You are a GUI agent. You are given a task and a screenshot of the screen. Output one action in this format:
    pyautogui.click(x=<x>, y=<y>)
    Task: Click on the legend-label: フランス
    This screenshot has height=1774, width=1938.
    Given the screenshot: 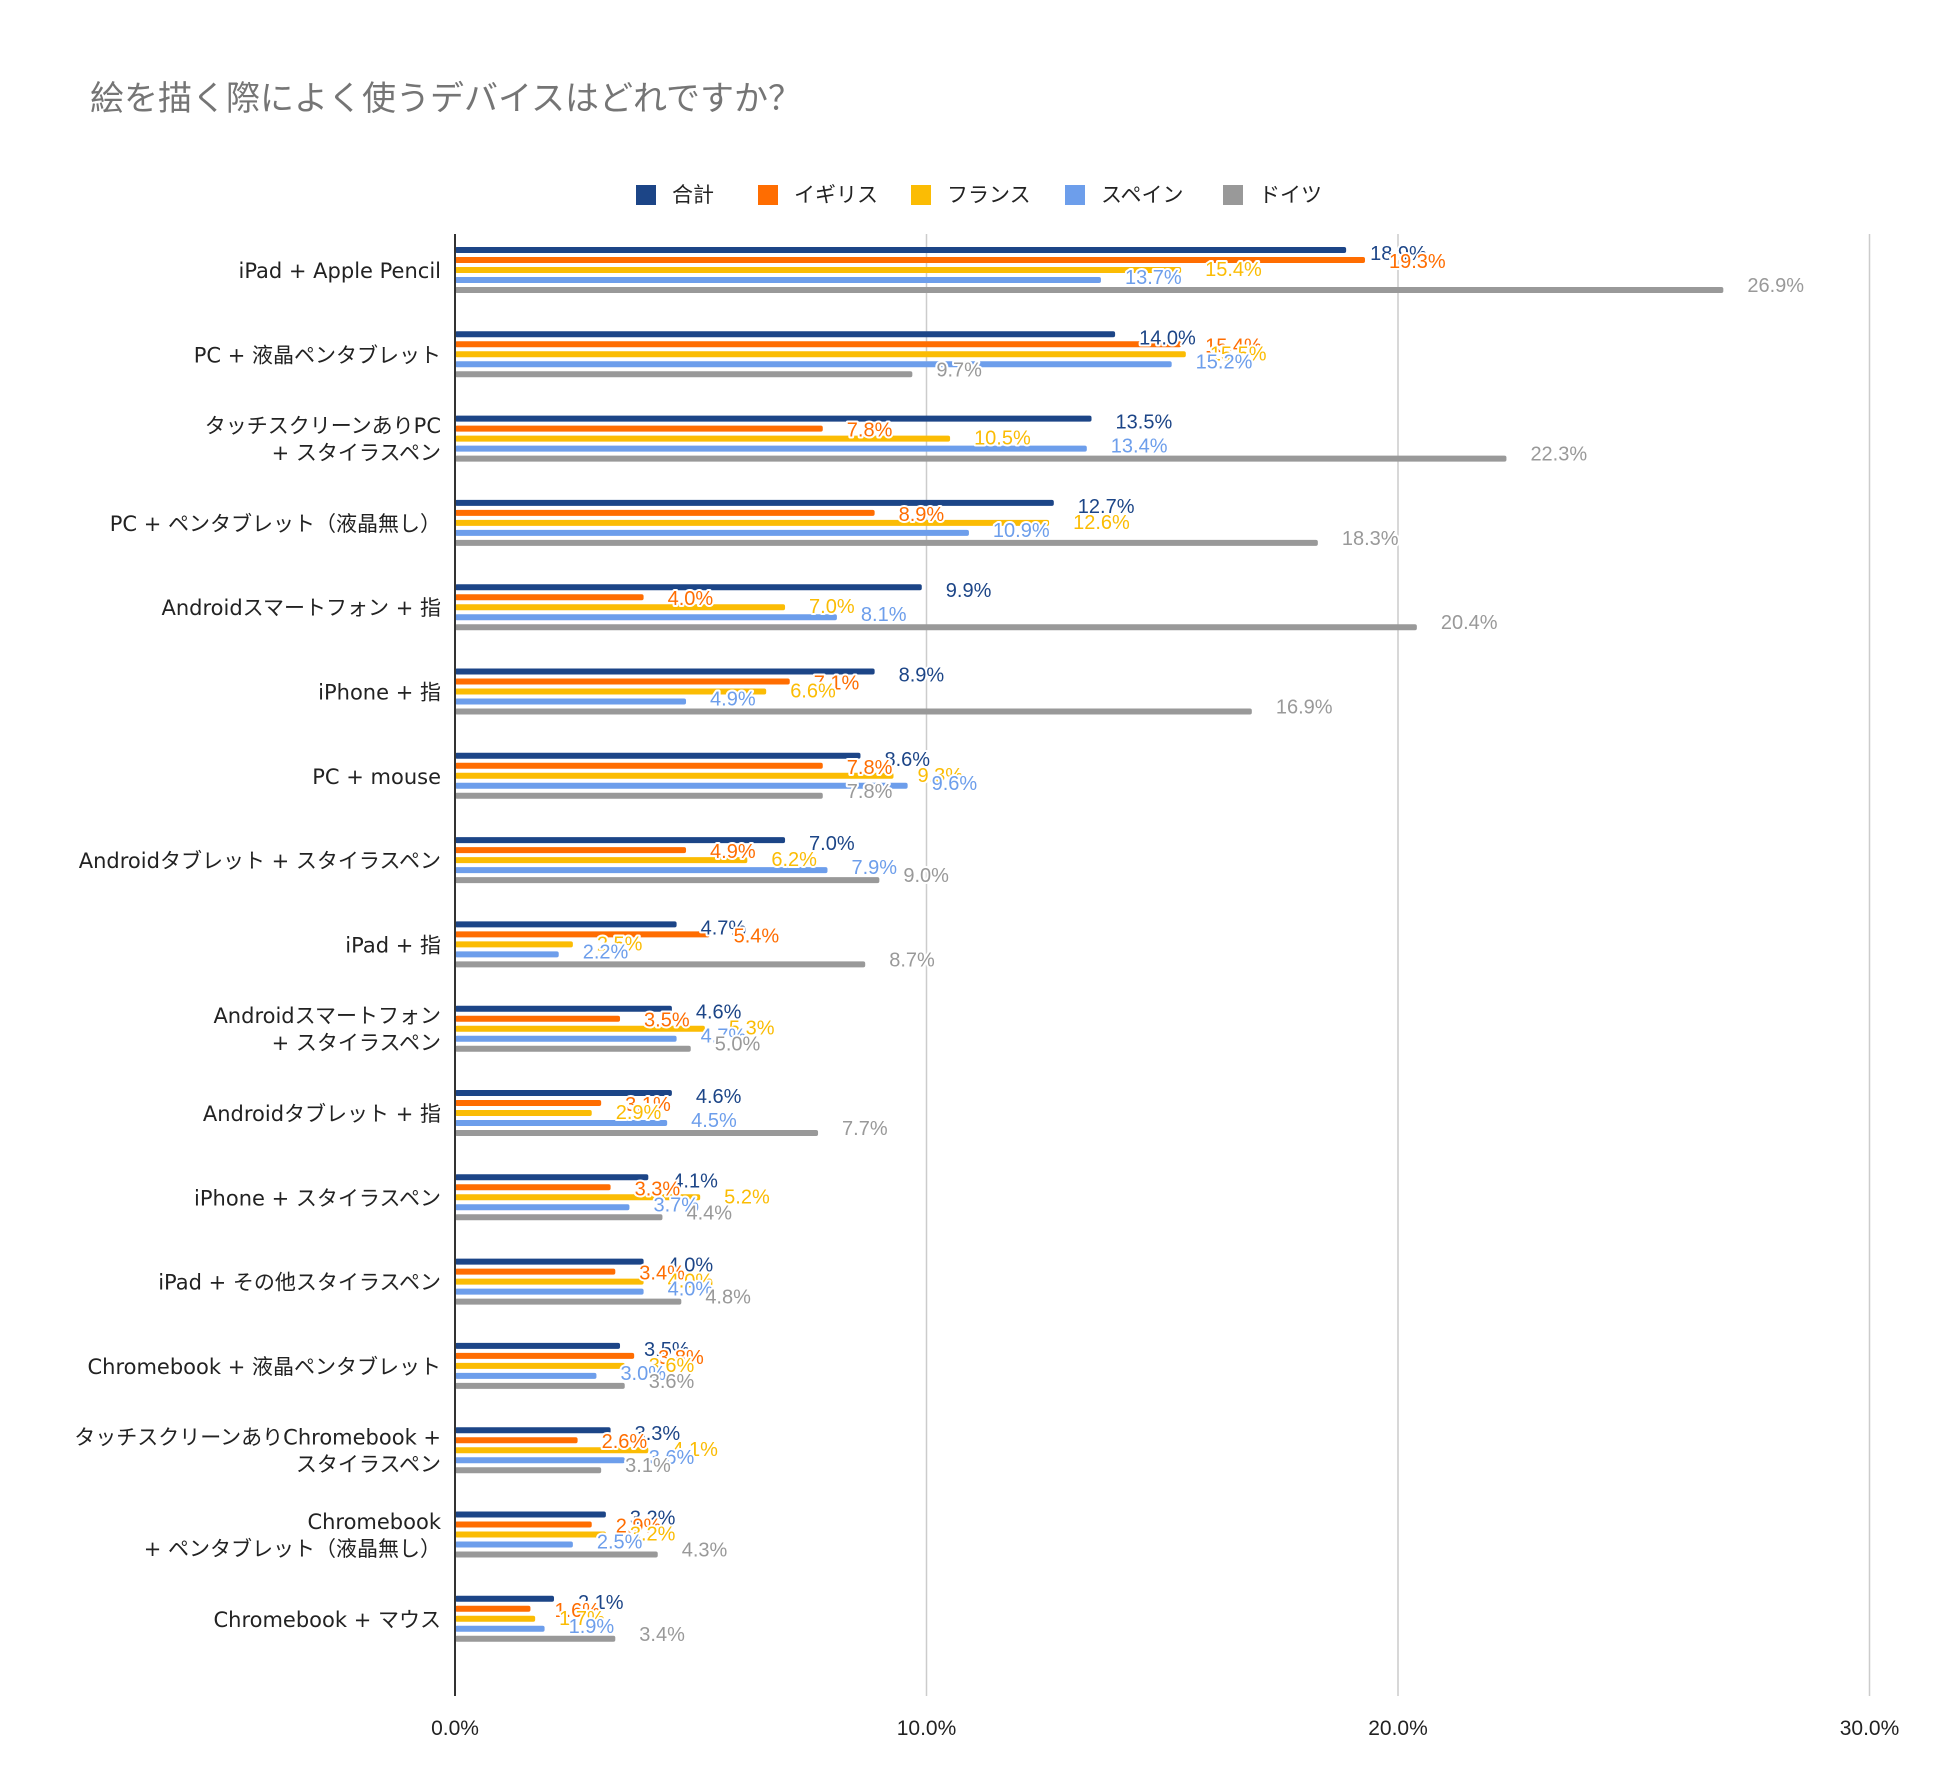 What is the action you would take?
    pyautogui.click(x=989, y=195)
    